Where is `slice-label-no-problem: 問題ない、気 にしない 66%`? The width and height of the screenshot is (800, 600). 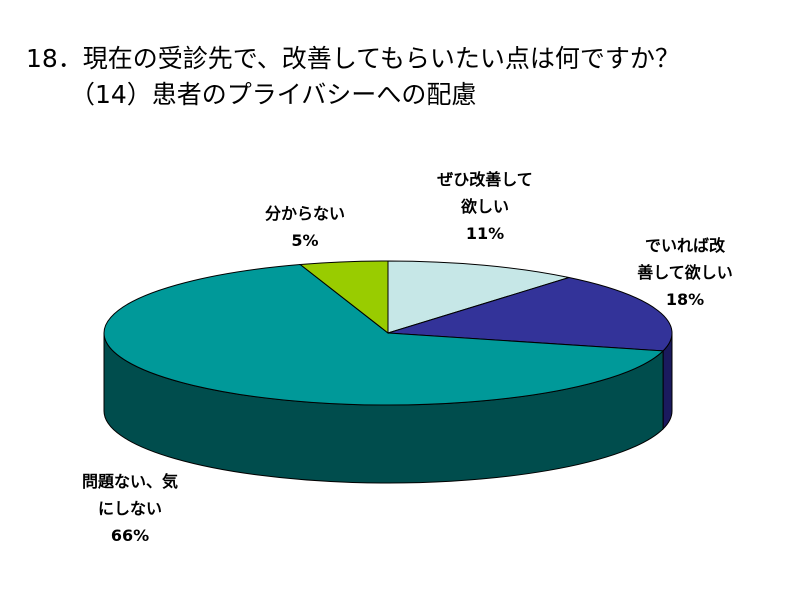
slice-label-no-problem: 問題ない、気 にしない 66% is located at coordinates (129, 508).